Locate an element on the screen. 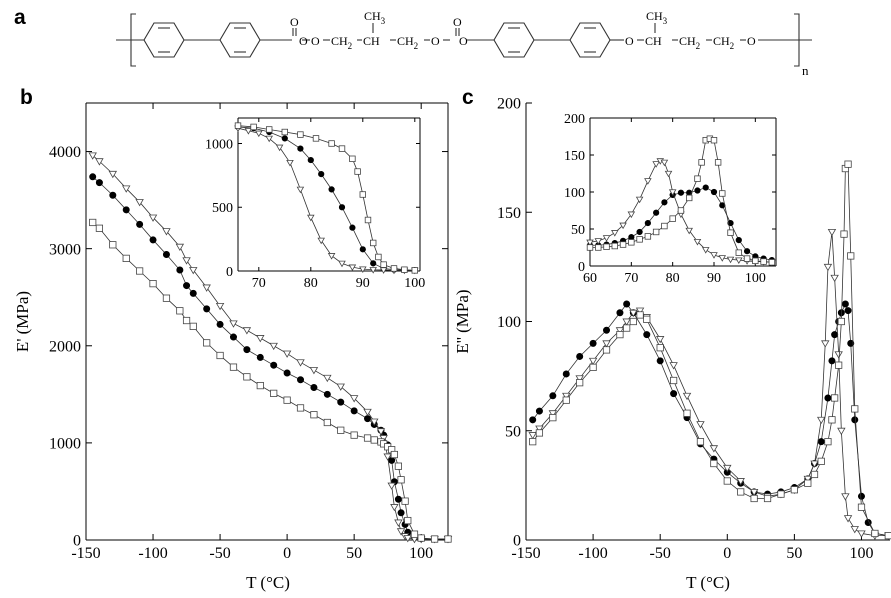 This screenshot has height=598, width=891. x-tick-label: 90 is located at coordinates (714, 278).